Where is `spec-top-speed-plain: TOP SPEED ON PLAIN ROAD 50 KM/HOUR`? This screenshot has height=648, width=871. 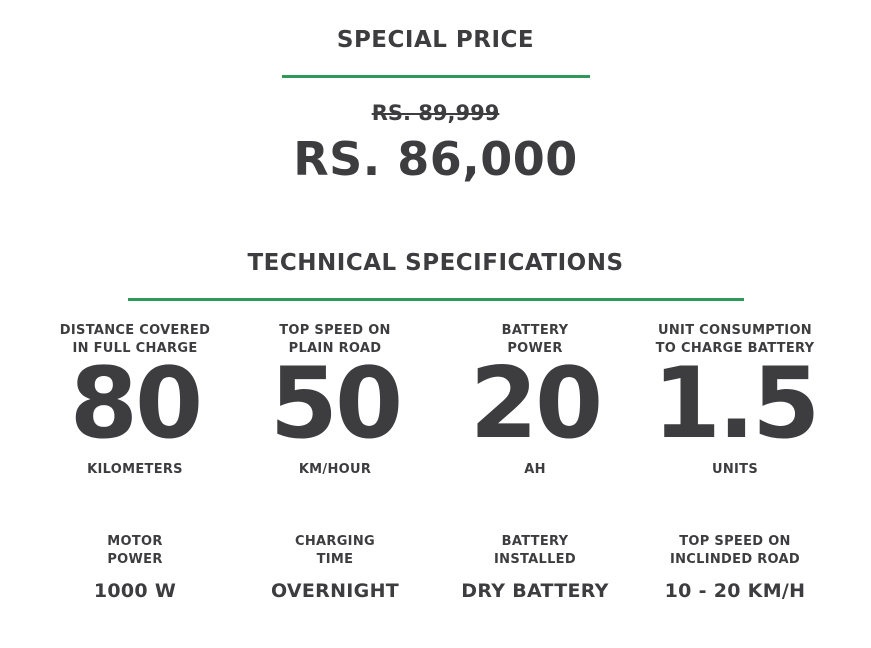 spec-top-speed-plain: TOP SPEED ON PLAIN ROAD 50 KM/HOUR is located at coordinates (335, 400).